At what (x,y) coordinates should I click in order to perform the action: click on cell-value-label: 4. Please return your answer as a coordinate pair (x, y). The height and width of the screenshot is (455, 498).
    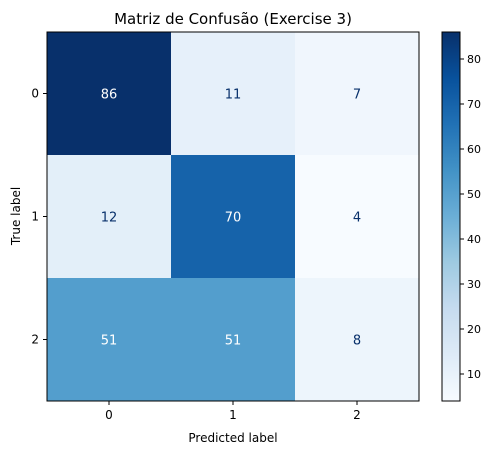
    Looking at the image, I should click on (357, 218).